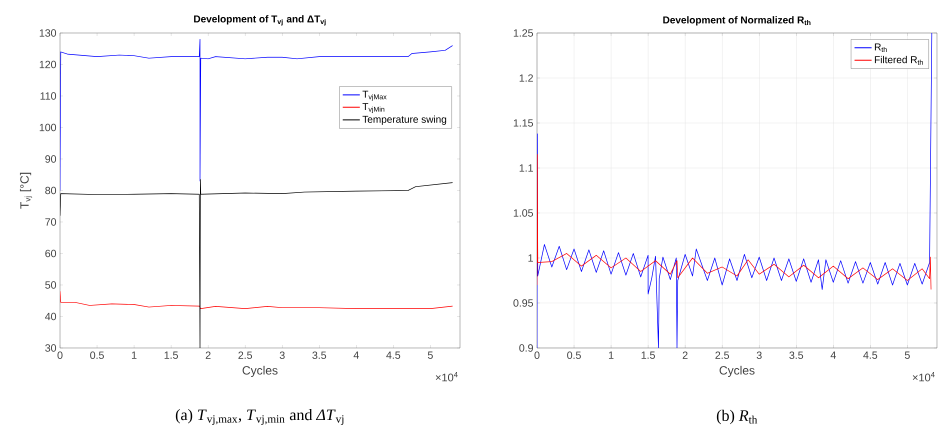  What do you see at coordinates (50, 159) in the screenshot?
I see `y-tick-label: 90` at bounding box center [50, 159].